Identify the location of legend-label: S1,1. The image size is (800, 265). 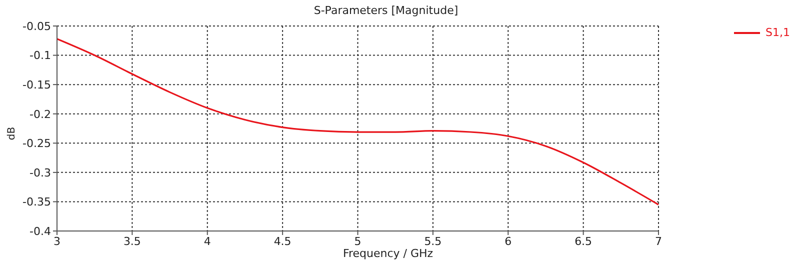
(778, 32).